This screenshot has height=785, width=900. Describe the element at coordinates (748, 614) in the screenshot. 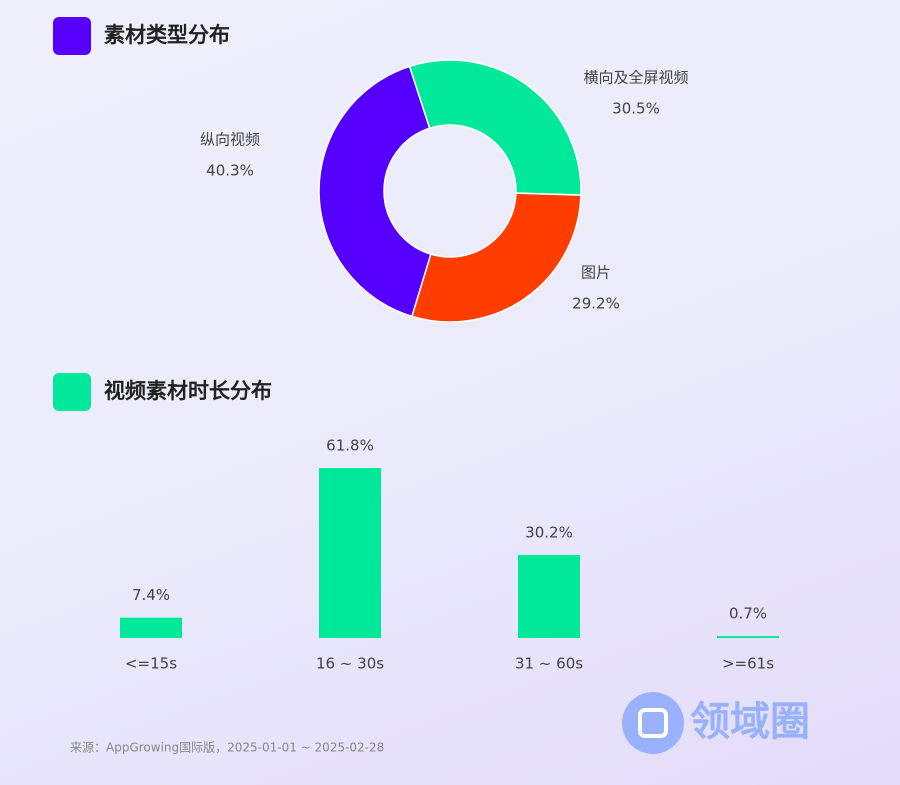

I see `bar-value-label: 0.7%` at that location.